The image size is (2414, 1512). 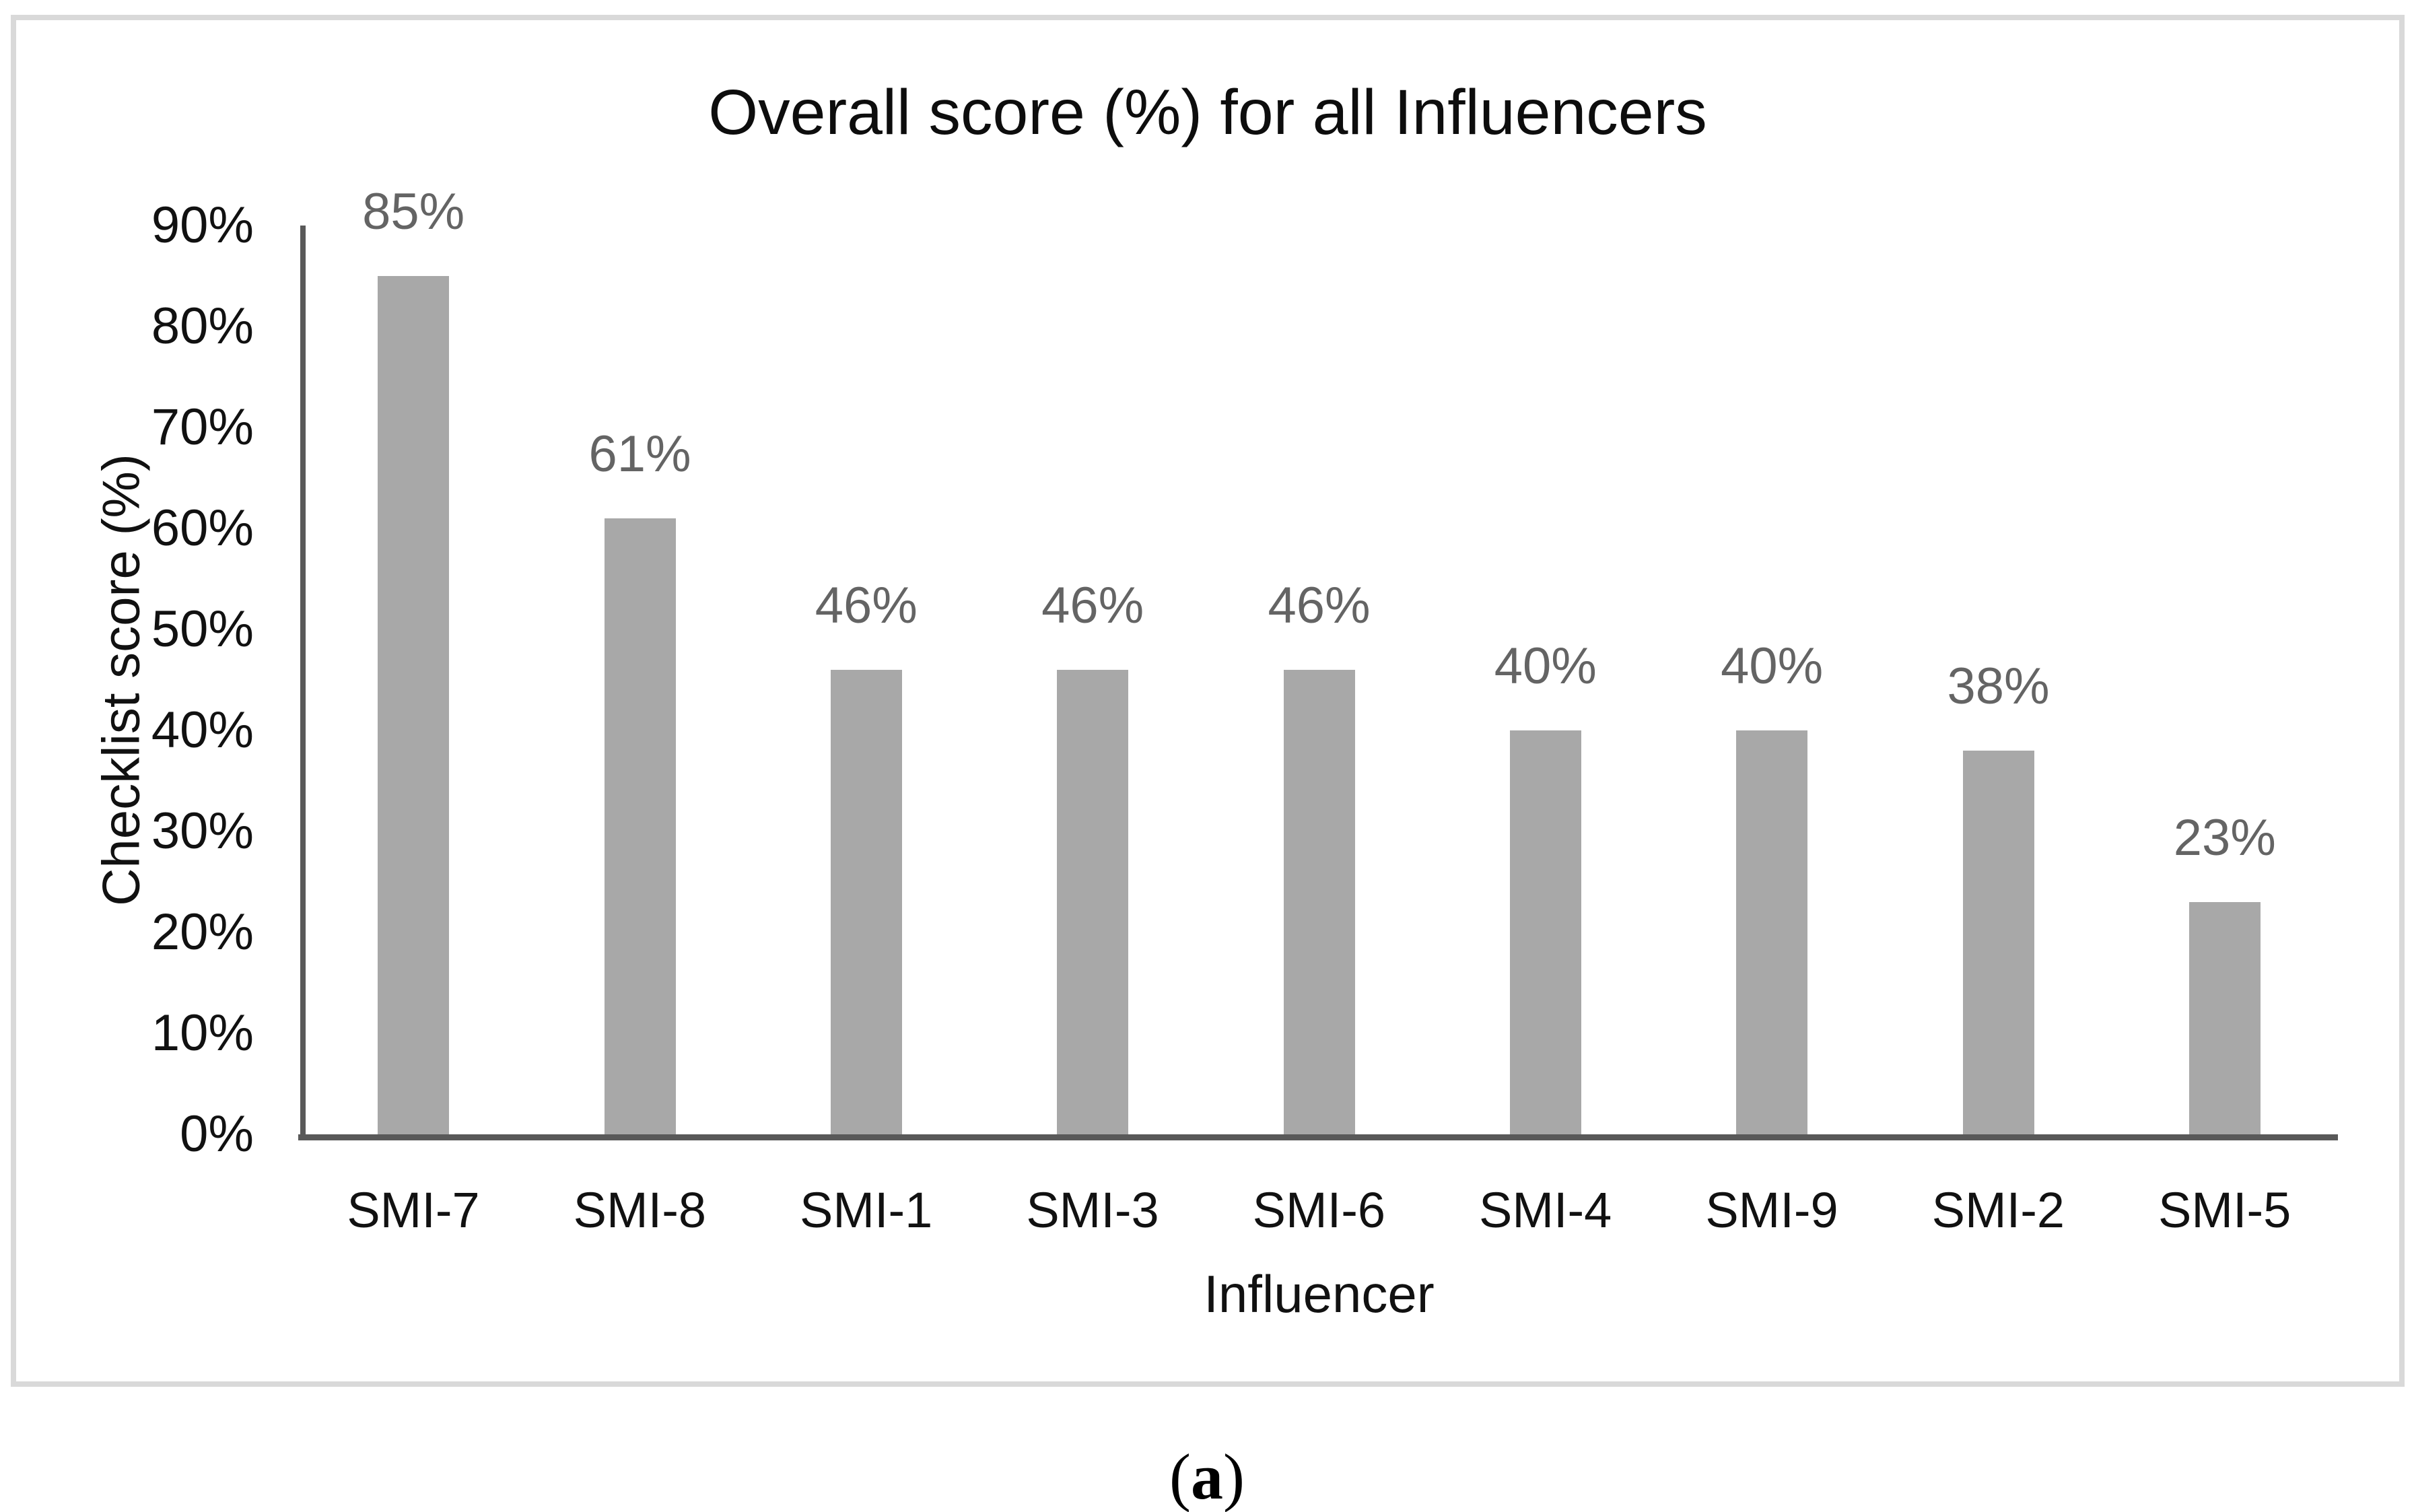 What do you see at coordinates (1545, 1210) in the screenshot?
I see `x-tick-label-smi-4: SMI-4` at bounding box center [1545, 1210].